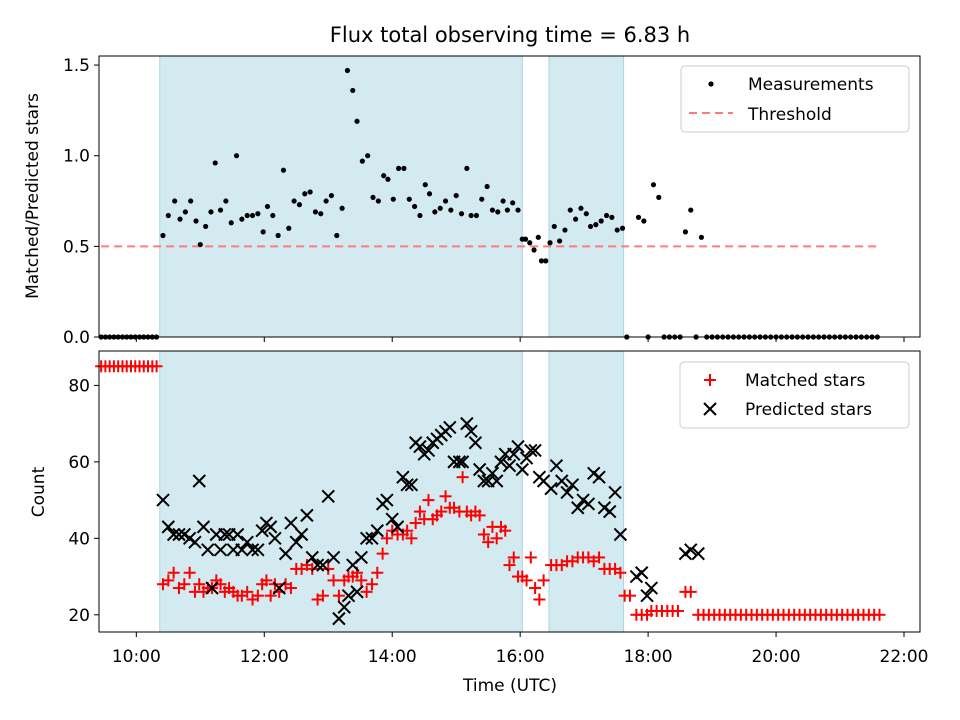 The height and width of the screenshot is (720, 960). What do you see at coordinates (711, 84) in the screenshot?
I see `legend-marker-measurements` at bounding box center [711, 84].